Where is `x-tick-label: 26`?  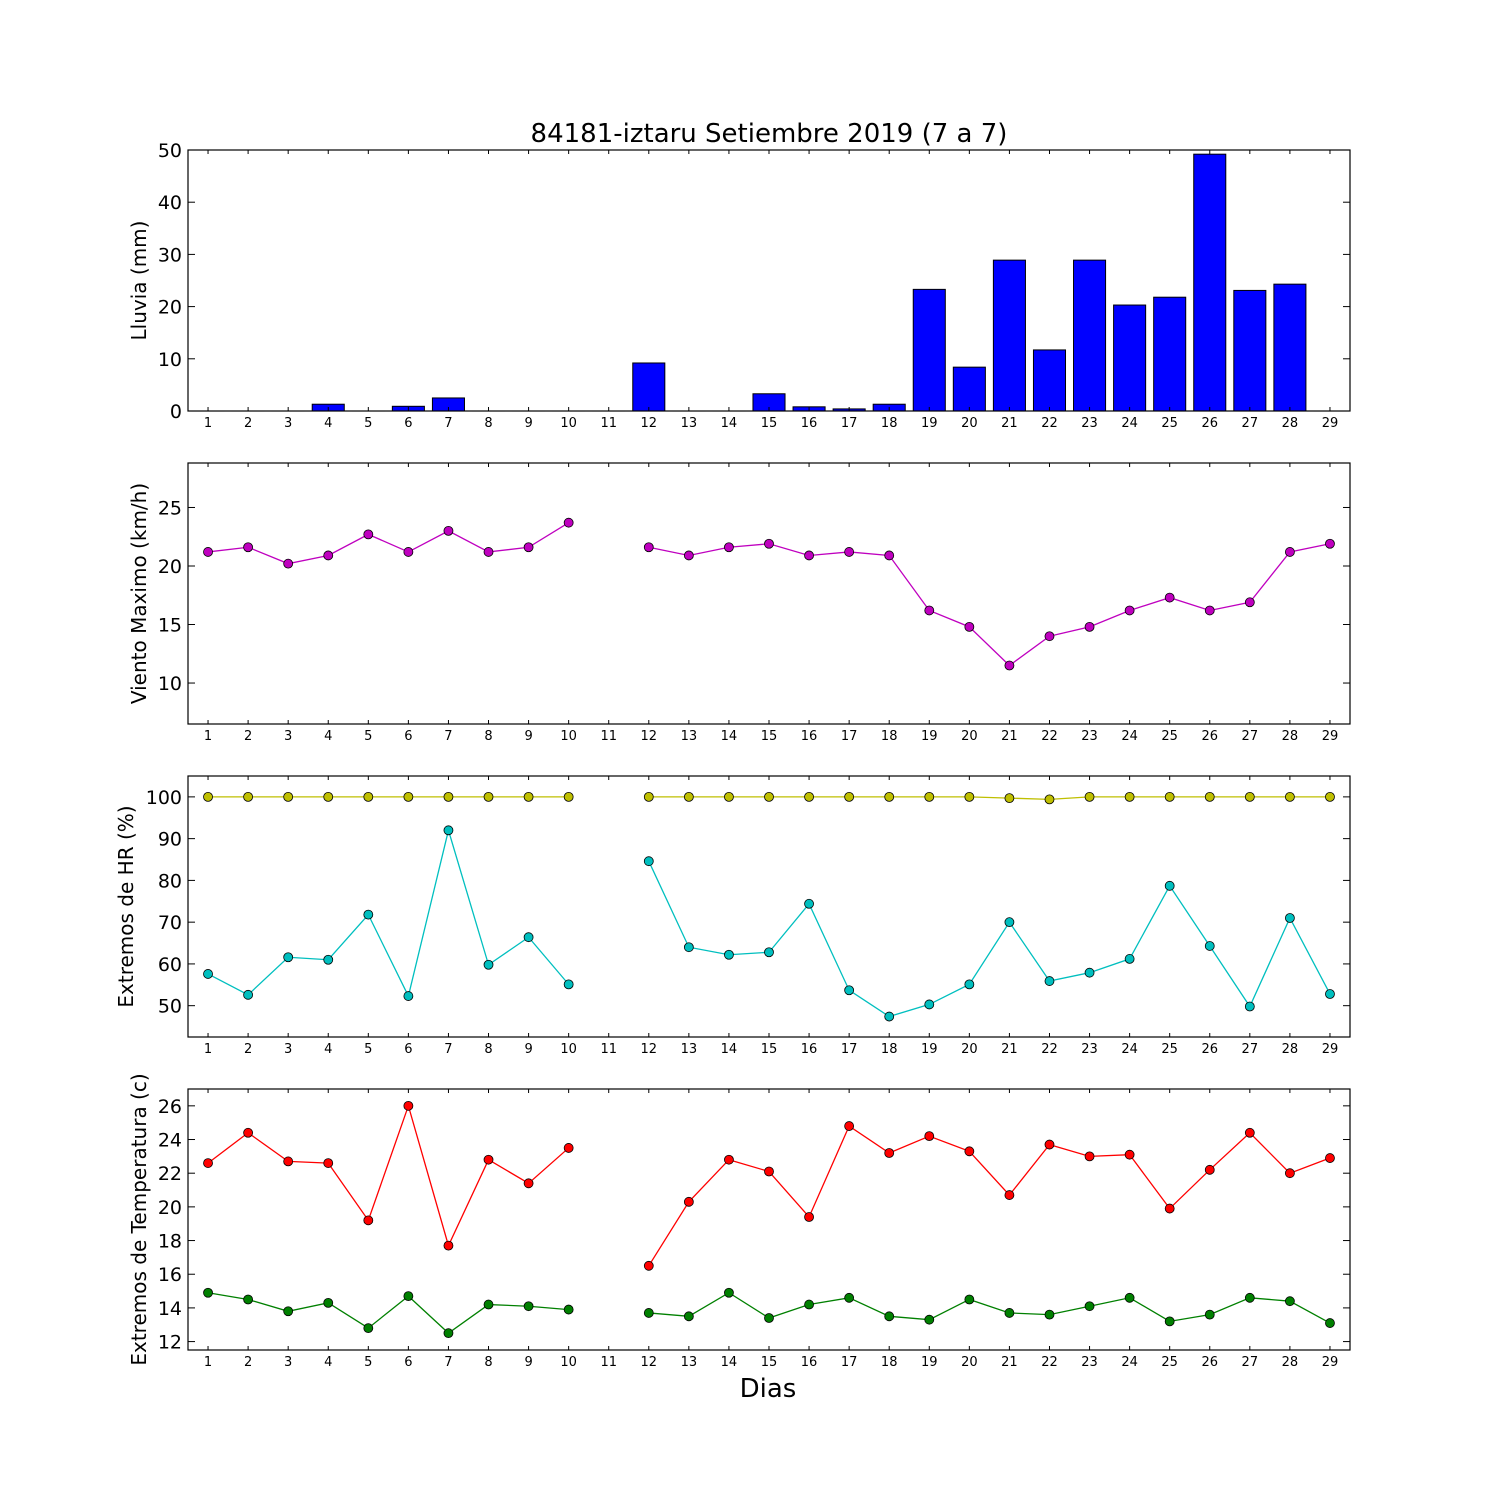
x-tick-label: 26 is located at coordinates (1209, 423).